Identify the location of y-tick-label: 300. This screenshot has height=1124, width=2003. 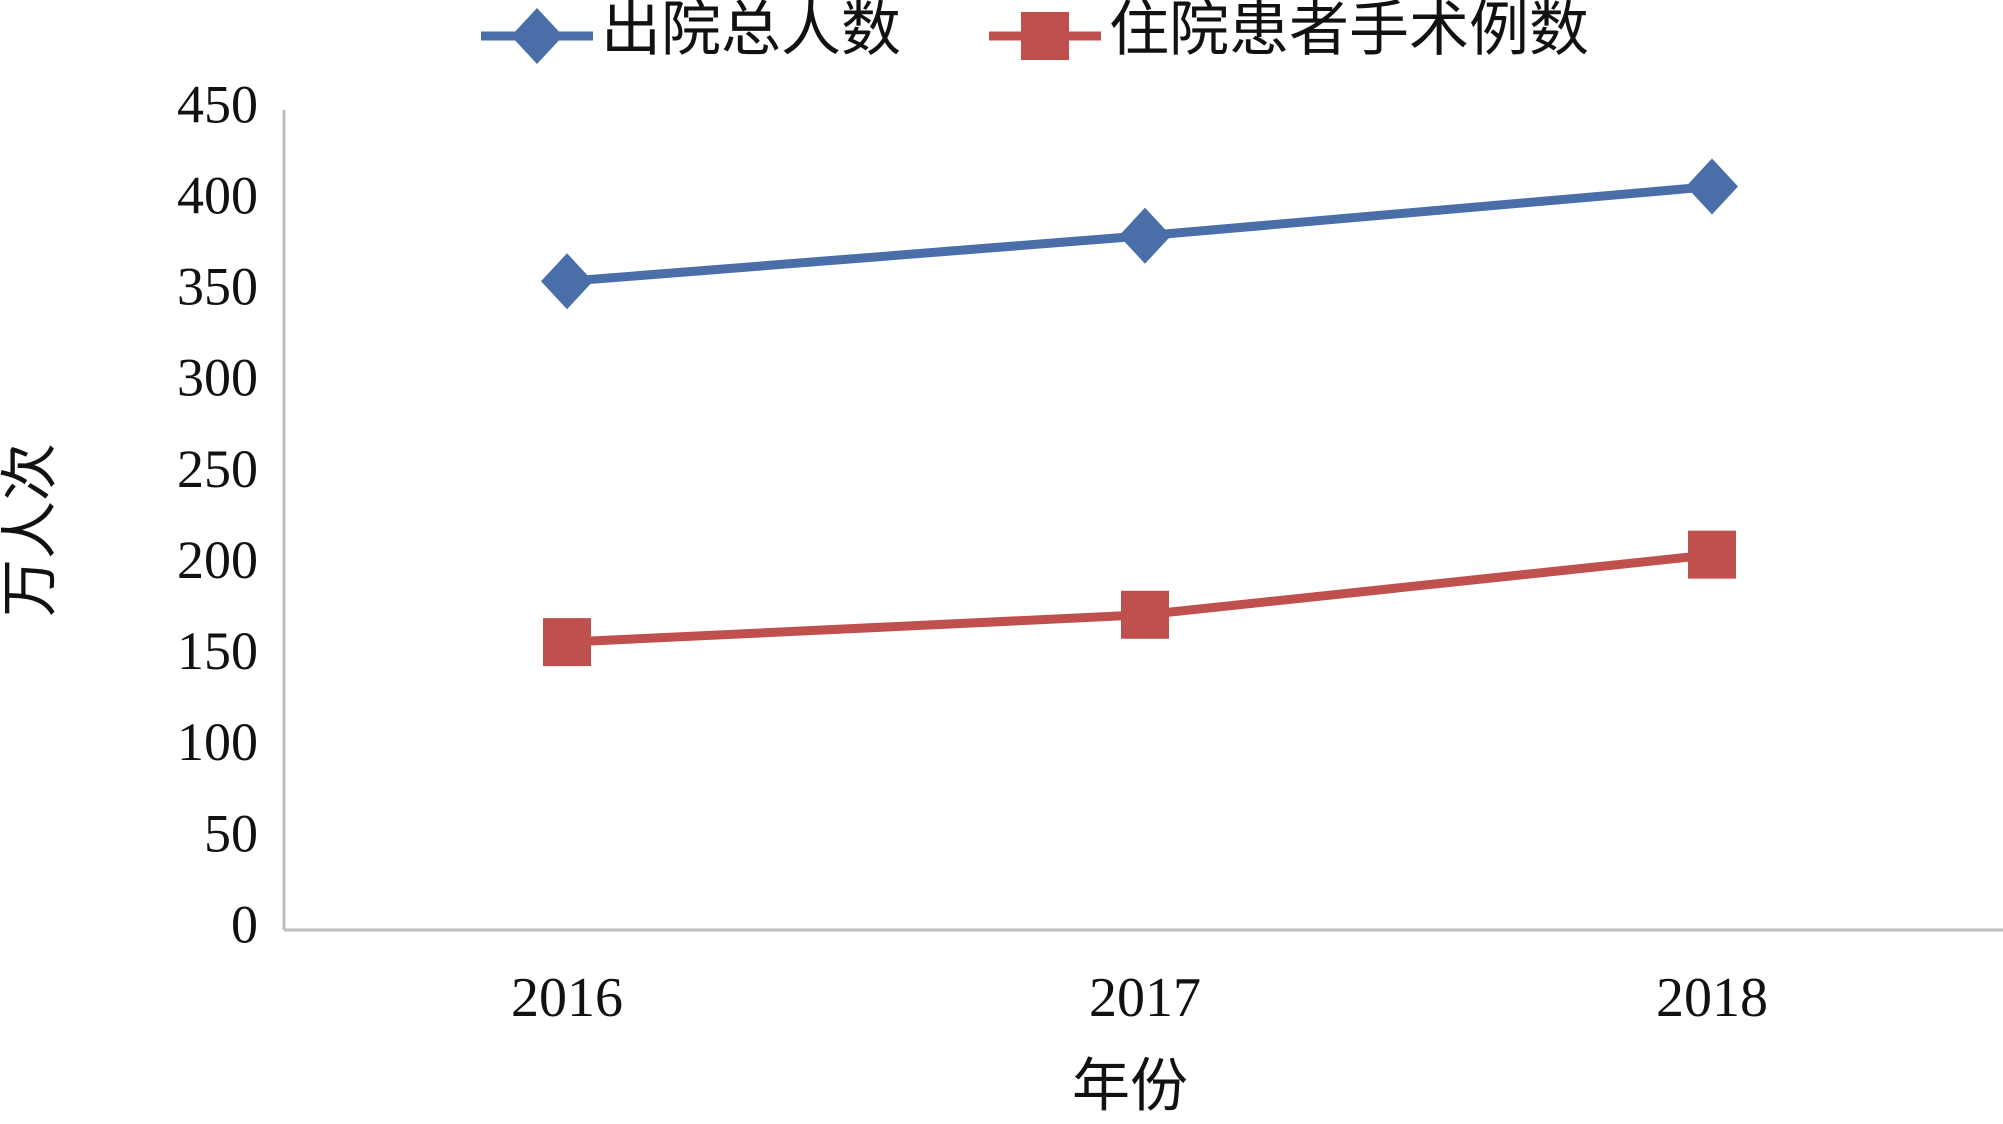
(217, 378).